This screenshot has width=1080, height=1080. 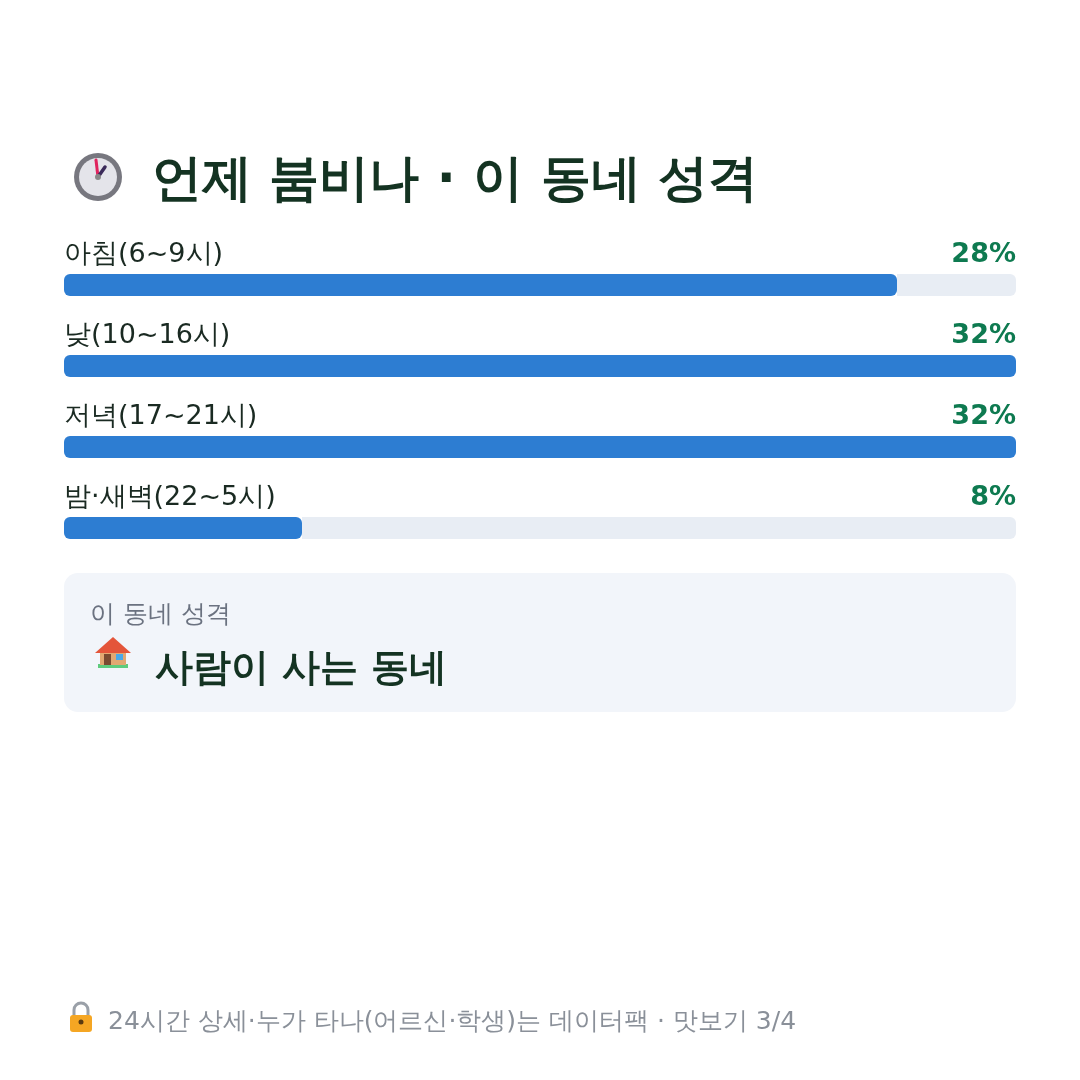 I want to click on value-label: 8%, so click(x=993, y=495).